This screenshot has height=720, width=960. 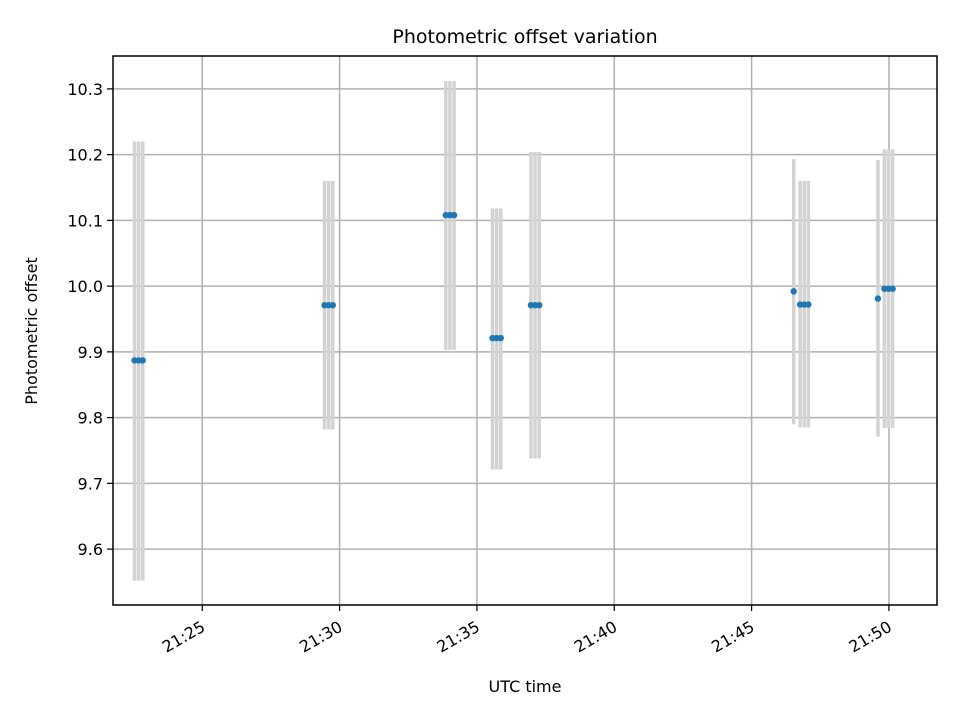 What do you see at coordinates (85, 220) in the screenshot?
I see `y-tick-label: 10.1` at bounding box center [85, 220].